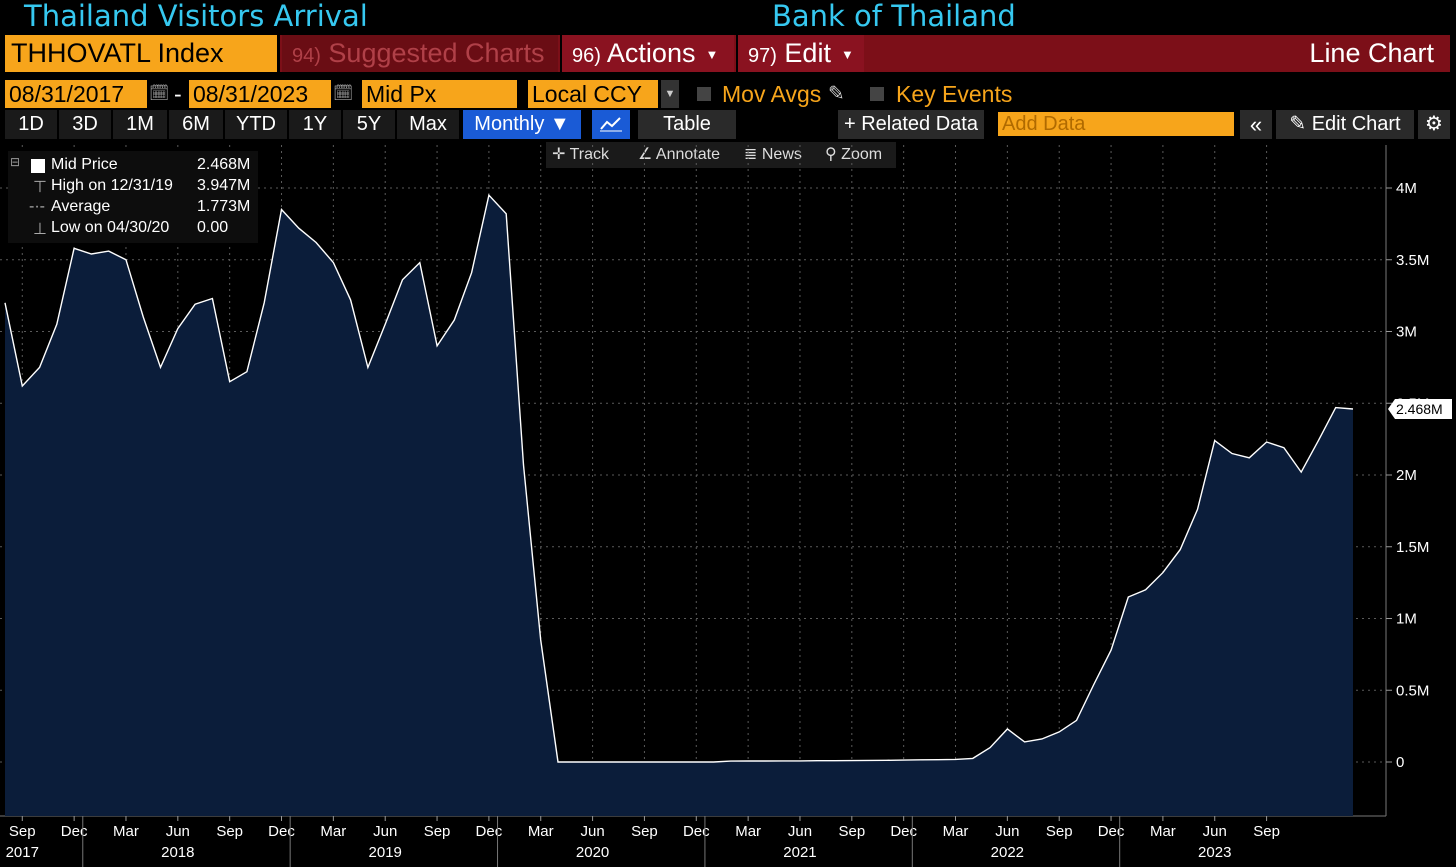 The height and width of the screenshot is (867, 1456). What do you see at coordinates (1116, 124) in the screenshot?
I see `add-data-input: Add Data` at bounding box center [1116, 124].